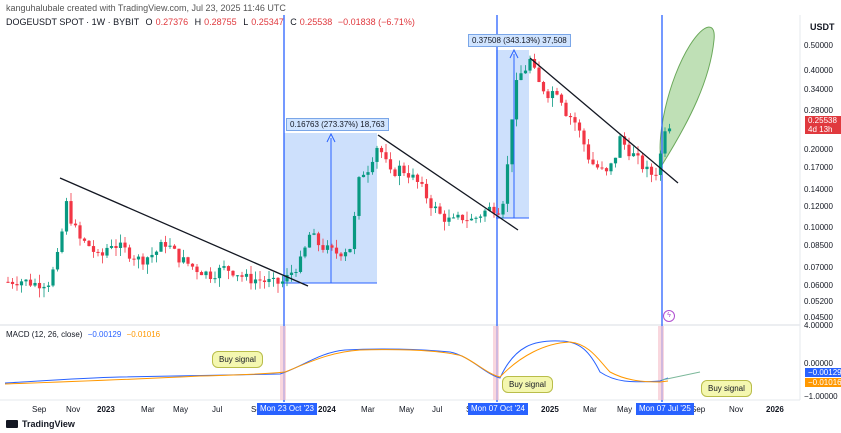 The height and width of the screenshot is (433, 841). What do you see at coordinates (519, 40) in the screenshot?
I see `measure-label-2: 0.37508 (343.13%) 37,508` at bounding box center [519, 40].